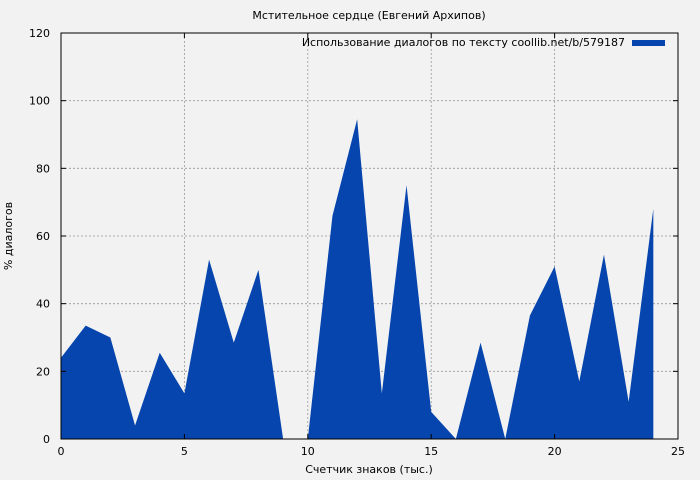 The width and height of the screenshot is (700, 480). Describe the element at coordinates (8, 236) in the screenshot. I see `y-axis-label: % диалогов` at that location.